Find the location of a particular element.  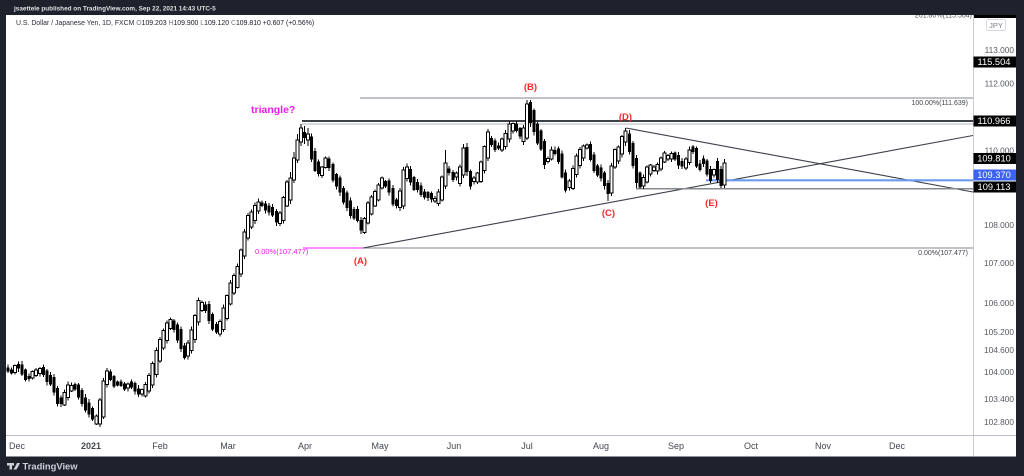

svg-text: (B) is located at coordinates (530, 87).